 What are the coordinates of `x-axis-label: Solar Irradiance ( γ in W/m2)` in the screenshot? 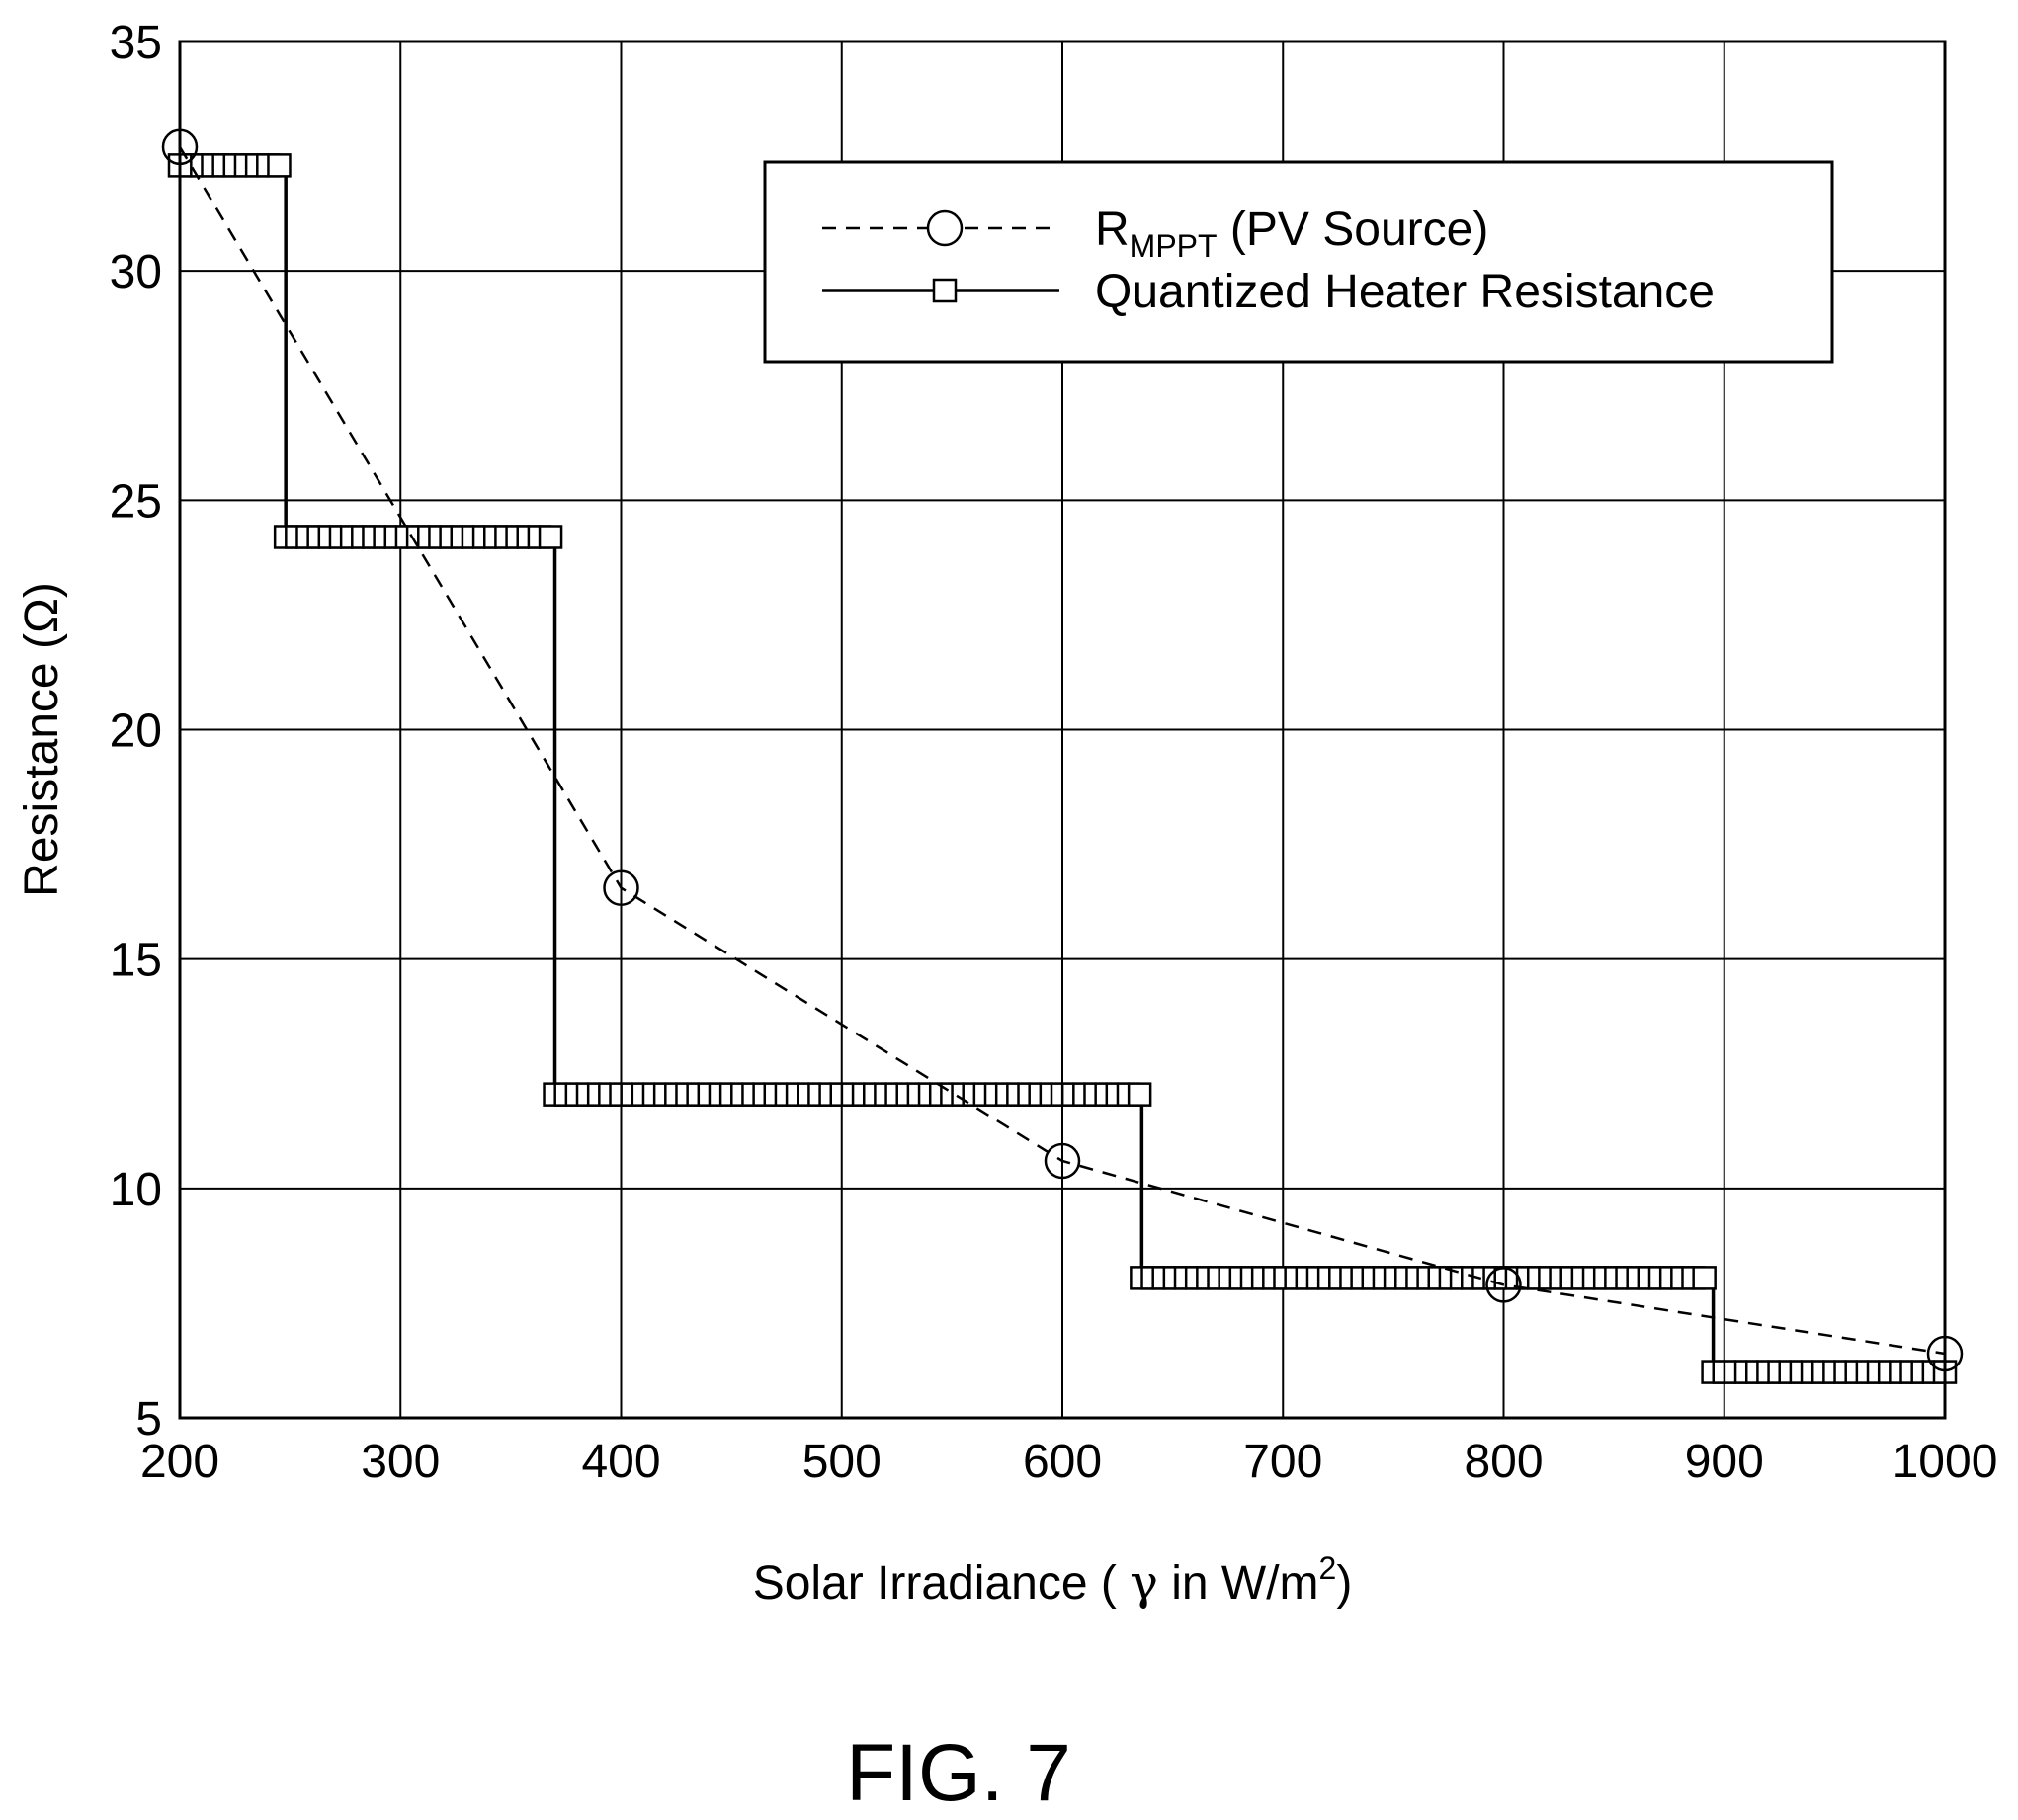 It's located at (1053, 1580).